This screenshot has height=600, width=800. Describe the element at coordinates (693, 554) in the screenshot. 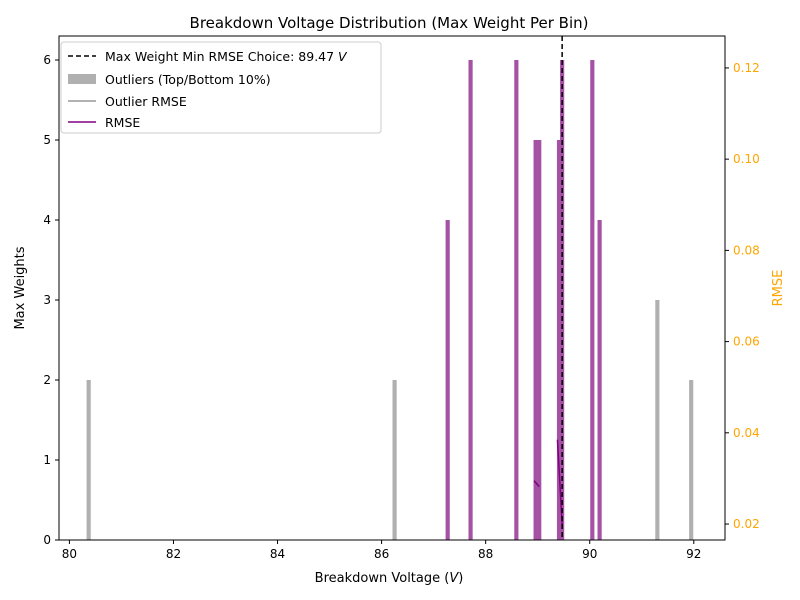

I see `x-tick-label: 92` at that location.